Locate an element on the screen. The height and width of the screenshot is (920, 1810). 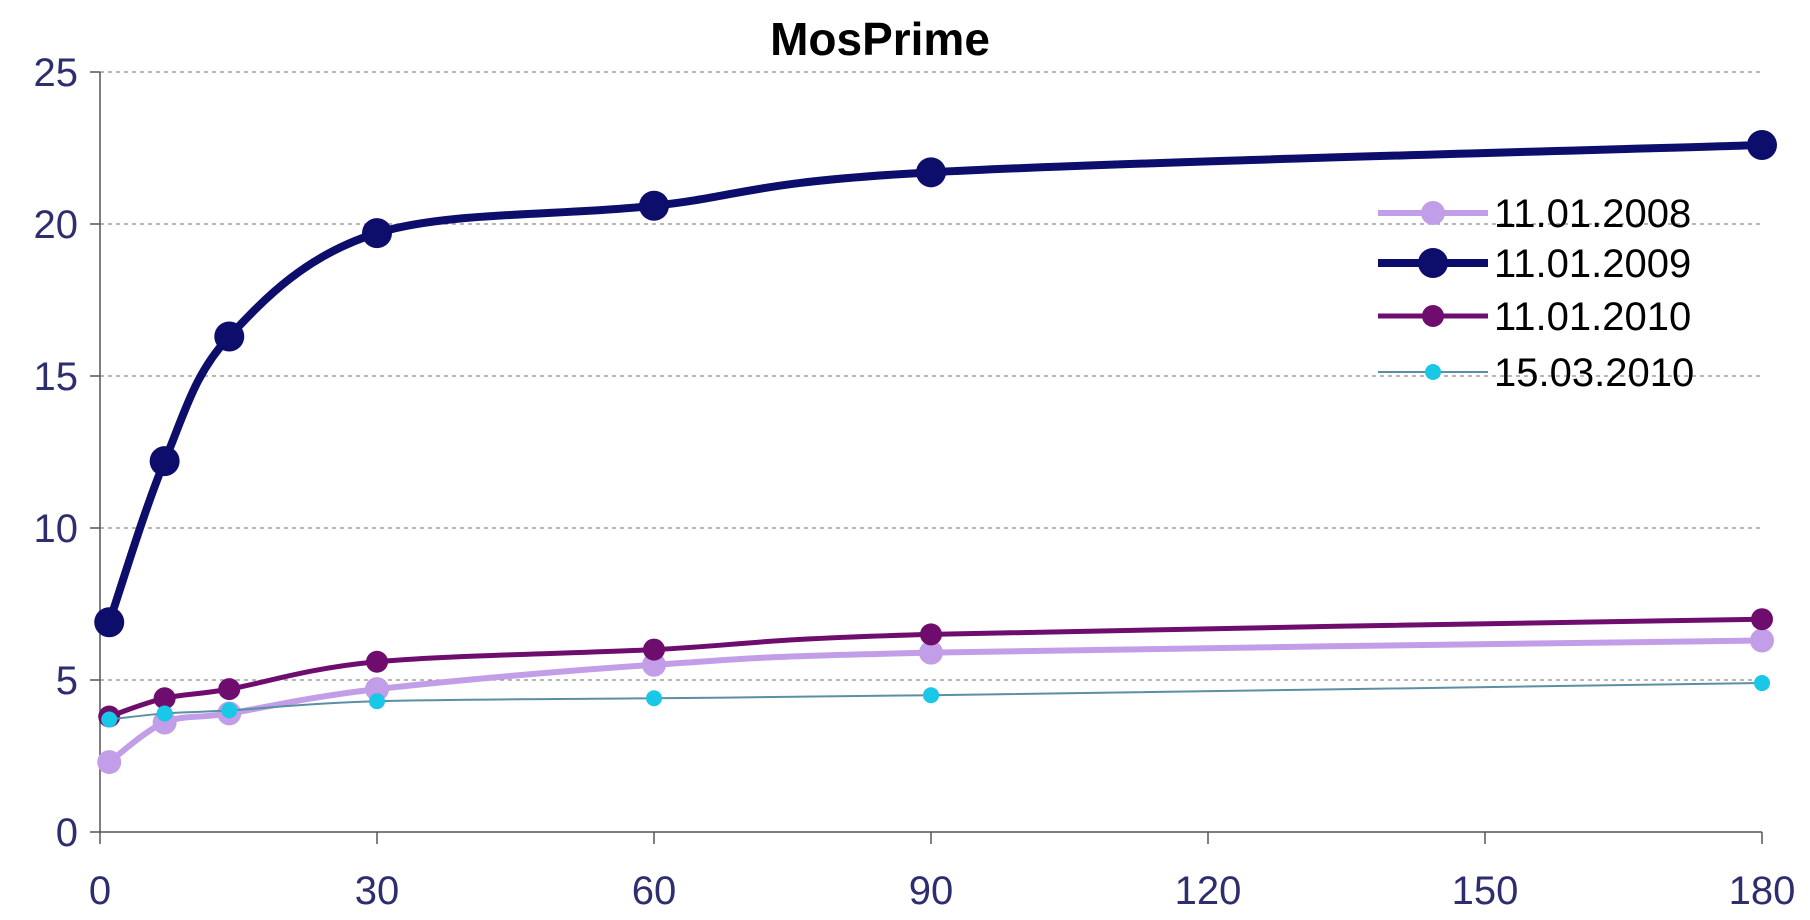
y-tick-label: 15 is located at coordinates (56, 377).